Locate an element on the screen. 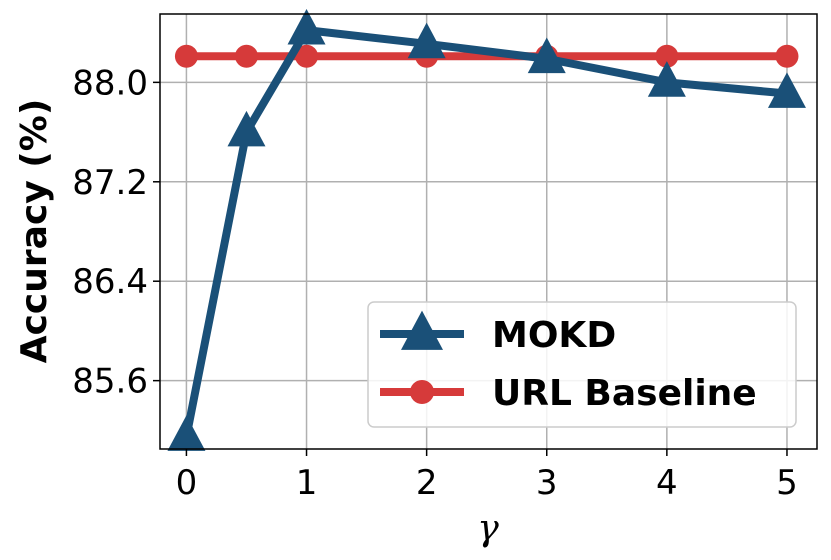 The width and height of the screenshot is (831, 560). legend-label: URL Baseline is located at coordinates (624, 393).